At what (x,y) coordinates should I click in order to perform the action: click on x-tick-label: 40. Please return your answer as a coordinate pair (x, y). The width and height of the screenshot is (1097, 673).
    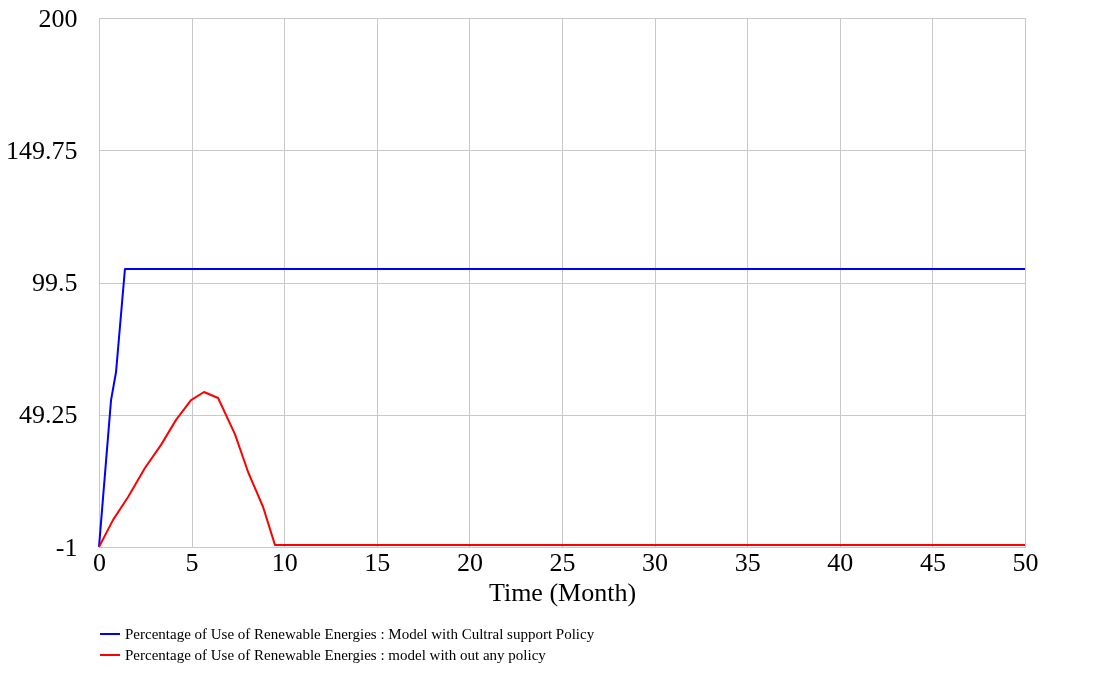
    Looking at the image, I should click on (840, 562).